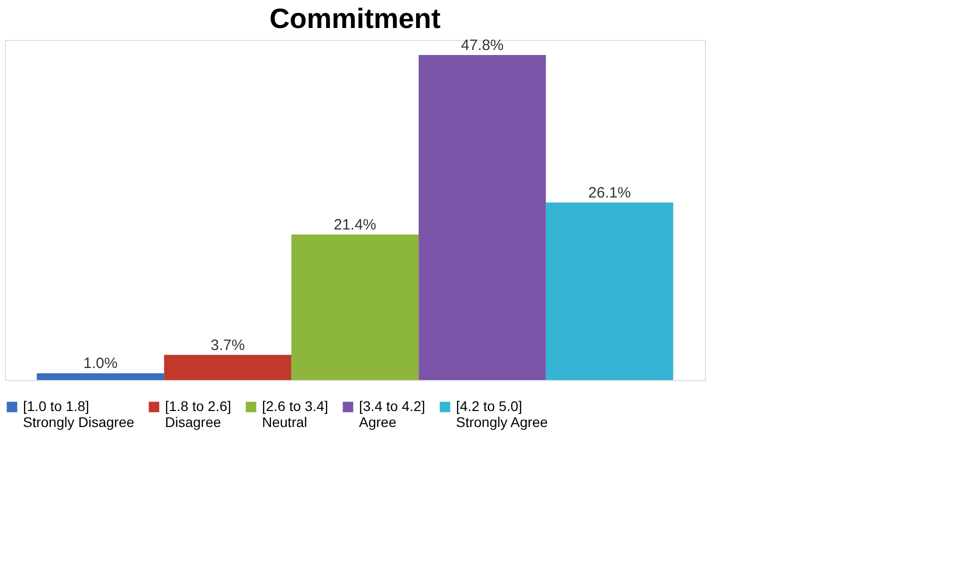 The width and height of the screenshot is (957, 579). I want to click on data-label: 26.1%, so click(609, 193).